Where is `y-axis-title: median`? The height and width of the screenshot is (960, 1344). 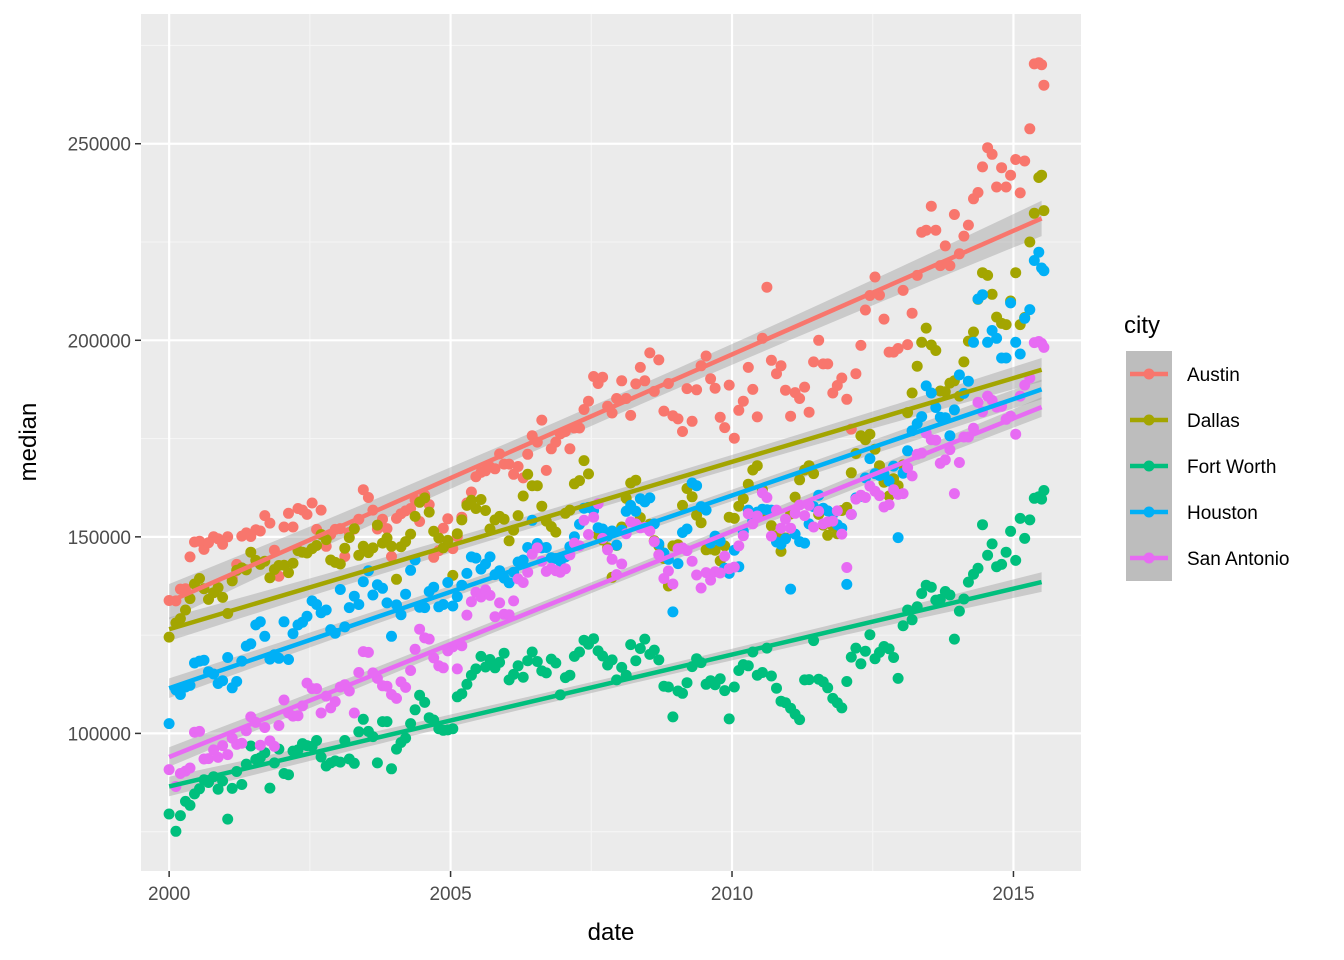 y-axis-title: median is located at coordinates (28, 442).